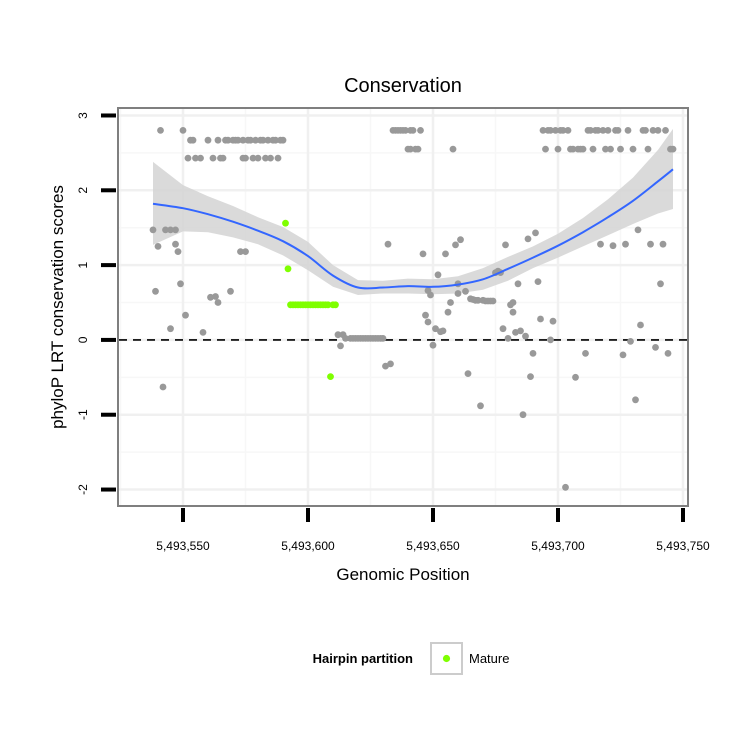 This screenshot has width=750, height=750. What do you see at coordinates (308, 546) in the screenshot?
I see `x-tick-label: 5,493,600` at bounding box center [308, 546].